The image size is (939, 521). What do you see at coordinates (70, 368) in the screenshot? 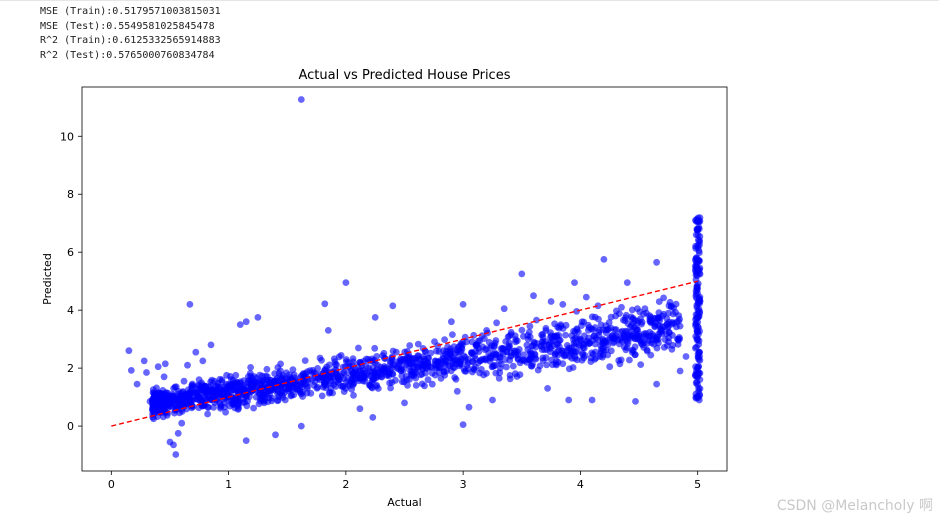
I see `y-tick-label: 2` at bounding box center [70, 368].